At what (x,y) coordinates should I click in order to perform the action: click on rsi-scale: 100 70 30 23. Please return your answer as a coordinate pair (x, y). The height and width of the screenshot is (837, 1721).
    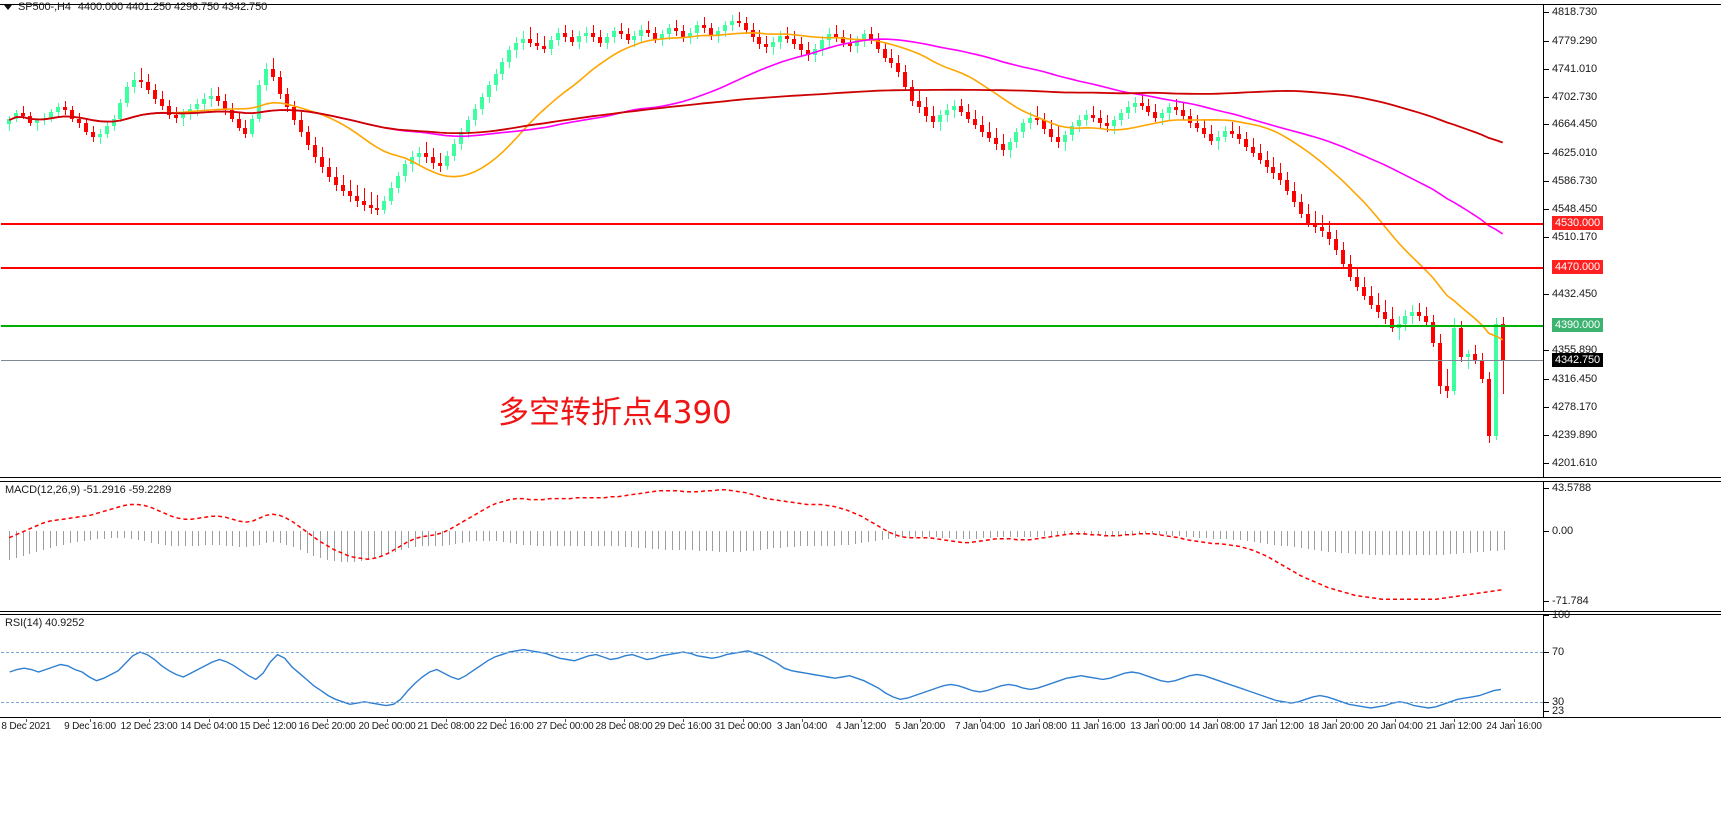
    Looking at the image, I should click on (1632, 663).